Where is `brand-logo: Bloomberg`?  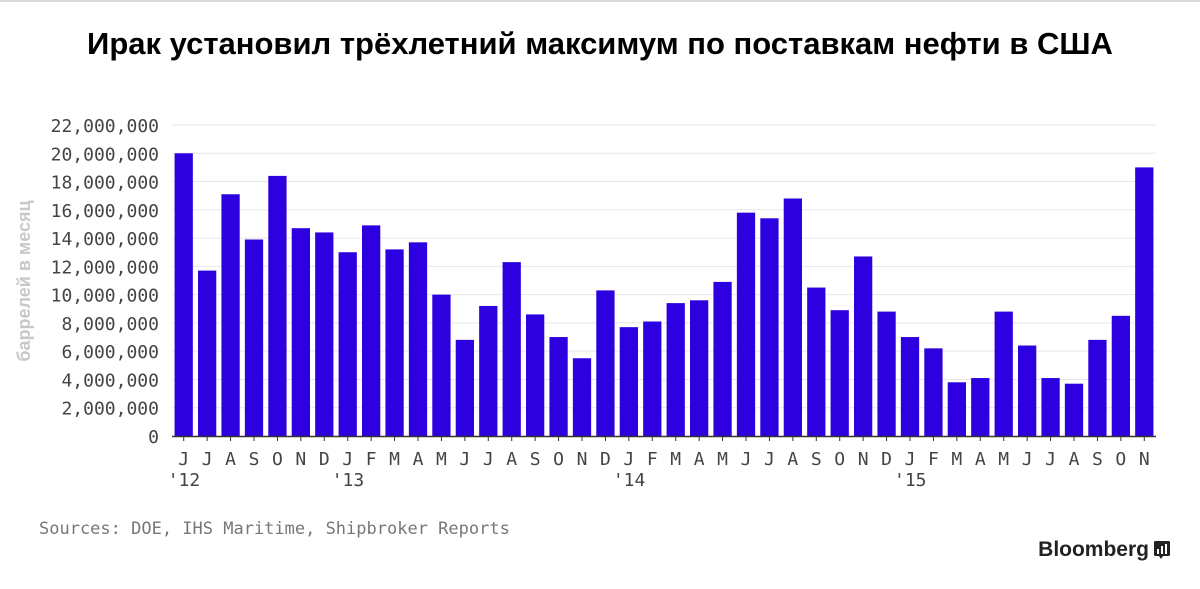
brand-logo: Bloomberg is located at coordinates (1104, 550).